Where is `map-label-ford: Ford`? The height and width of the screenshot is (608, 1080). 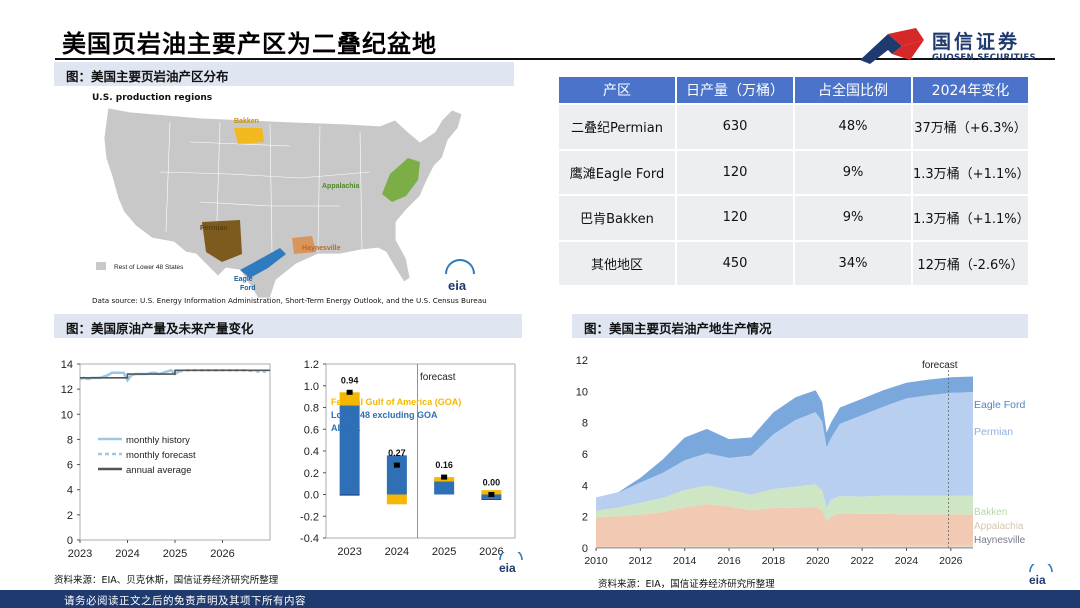
map-label-ford: Ford is located at coordinates (248, 288).